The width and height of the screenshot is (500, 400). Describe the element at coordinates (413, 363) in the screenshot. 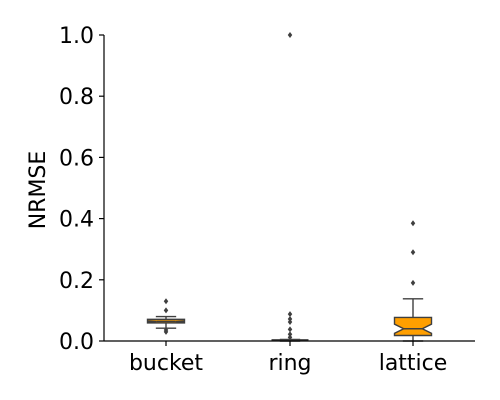

I see `x-tick-label: lattice` at that location.